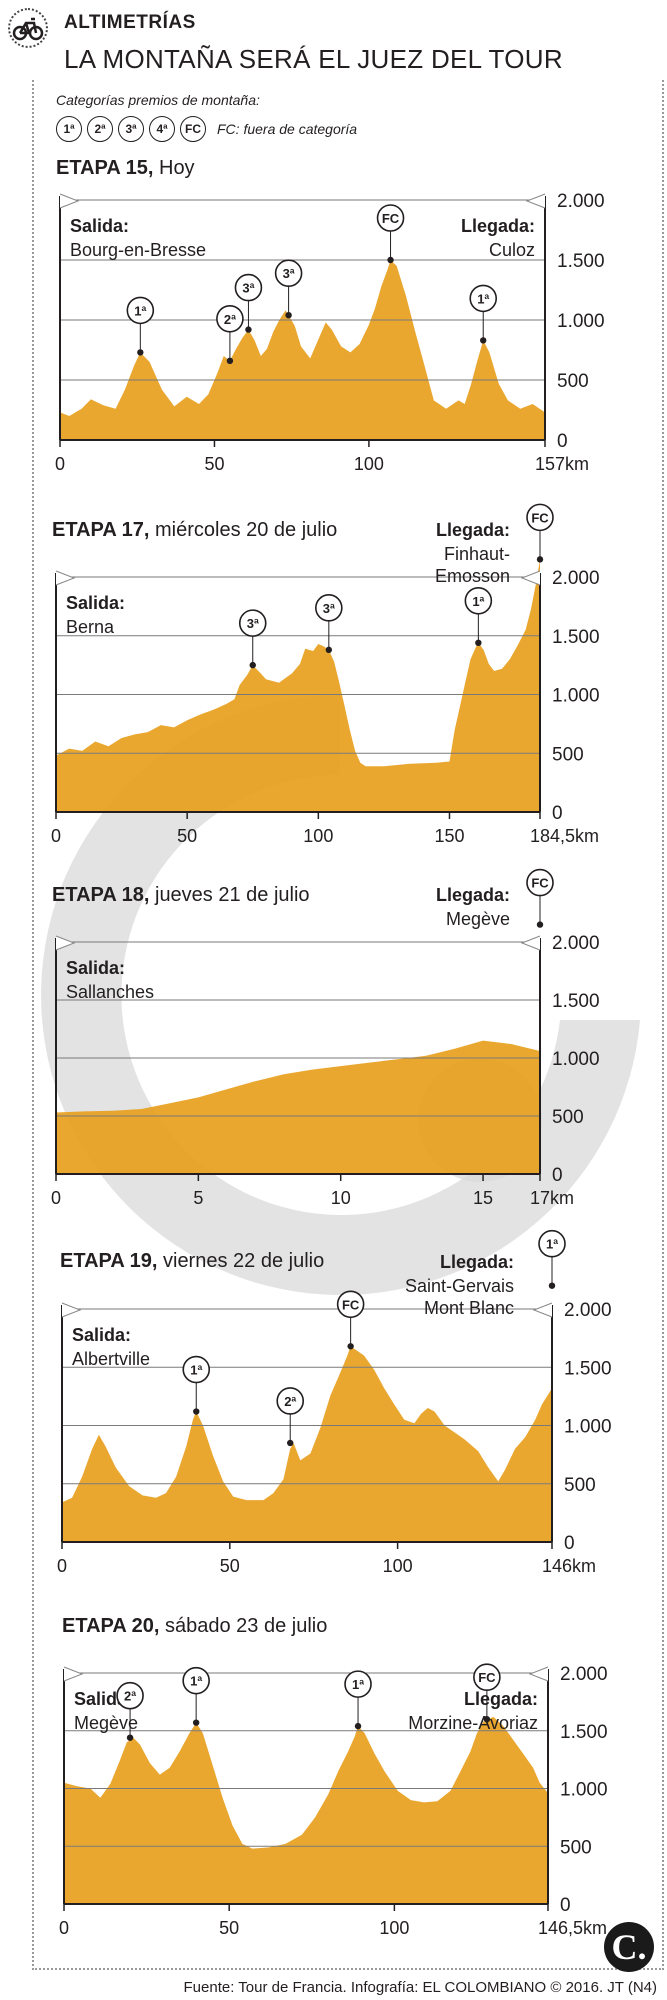  What do you see at coordinates (477, 554) in the screenshot?
I see `end-place: Finhaut-` at bounding box center [477, 554].